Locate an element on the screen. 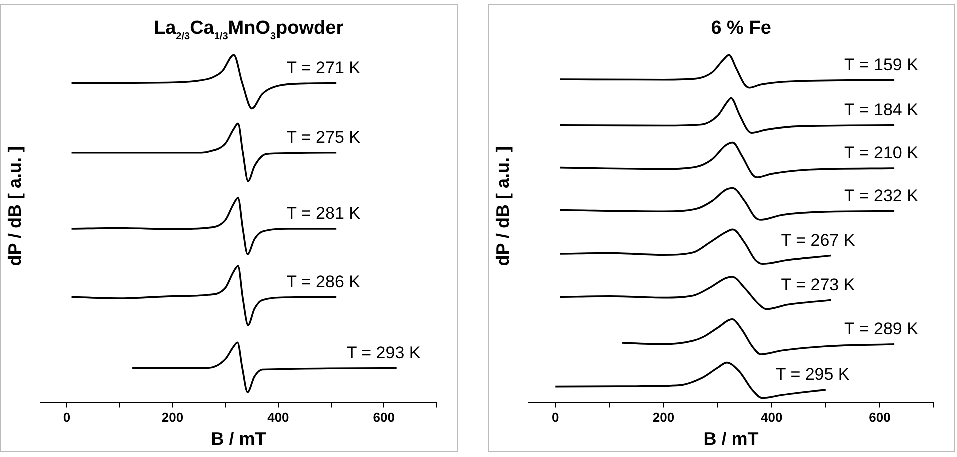  series-label: T = 184 K is located at coordinates (882, 110).